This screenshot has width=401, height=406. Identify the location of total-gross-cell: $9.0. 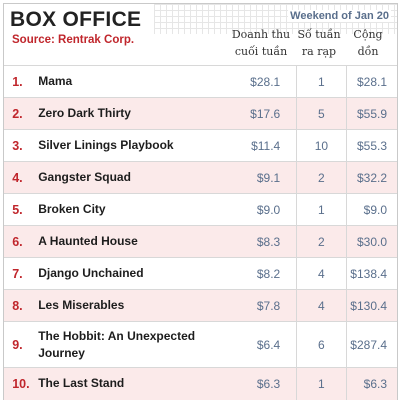
(371, 209).